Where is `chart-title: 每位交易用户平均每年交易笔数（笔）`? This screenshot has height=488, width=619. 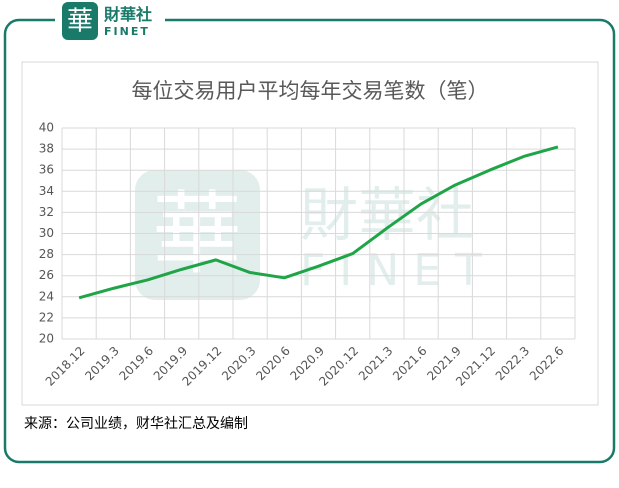 chart-title: 每位交易用户平均每年交易笔数（笔） is located at coordinates (310, 91).